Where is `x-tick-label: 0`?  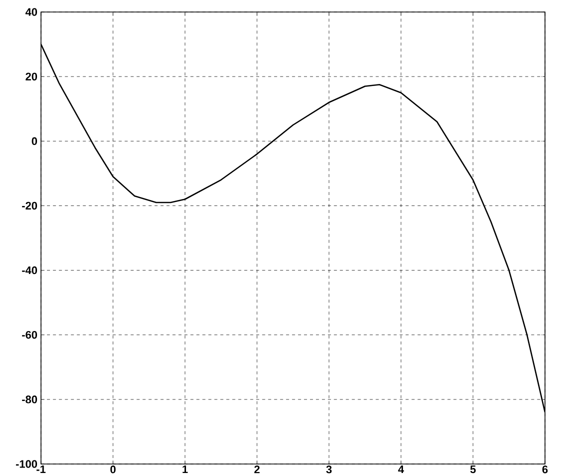 x-tick-label: 0 is located at coordinates (113, 470).